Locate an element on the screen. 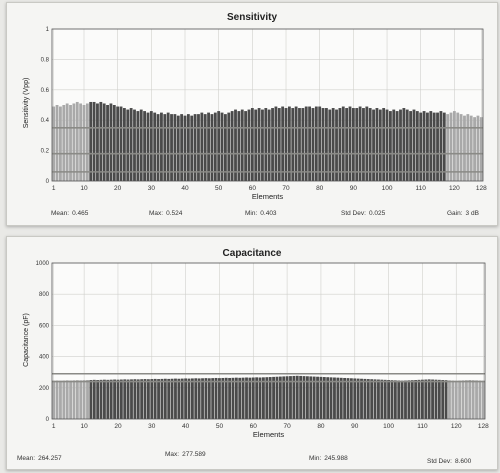 This screenshot has height=473, width=500. y-tick-label: 0.6 is located at coordinates (45, 91).